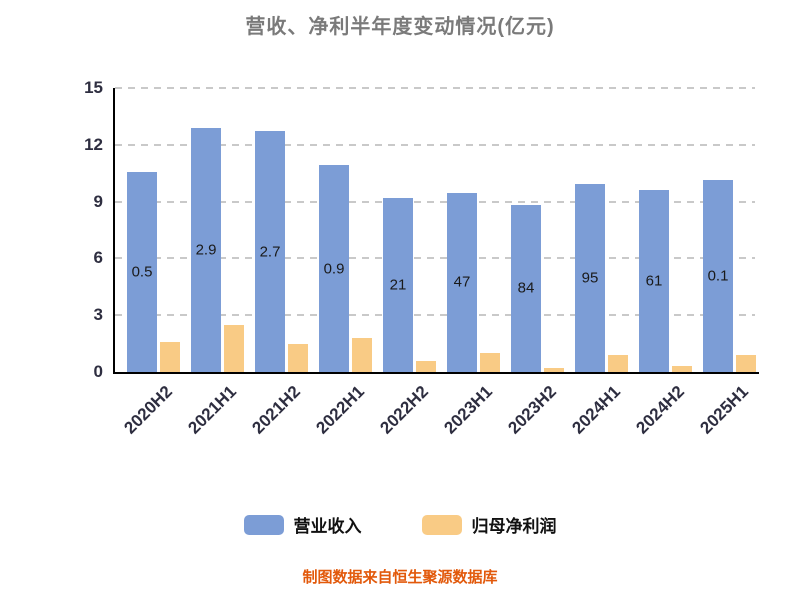  I want to click on bar-value-label: 0.5, so click(142, 272).